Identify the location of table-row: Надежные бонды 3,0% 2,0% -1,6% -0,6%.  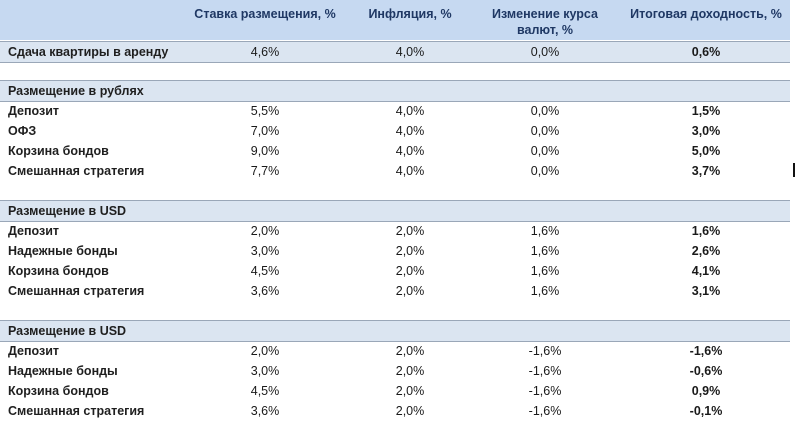
(395, 371).